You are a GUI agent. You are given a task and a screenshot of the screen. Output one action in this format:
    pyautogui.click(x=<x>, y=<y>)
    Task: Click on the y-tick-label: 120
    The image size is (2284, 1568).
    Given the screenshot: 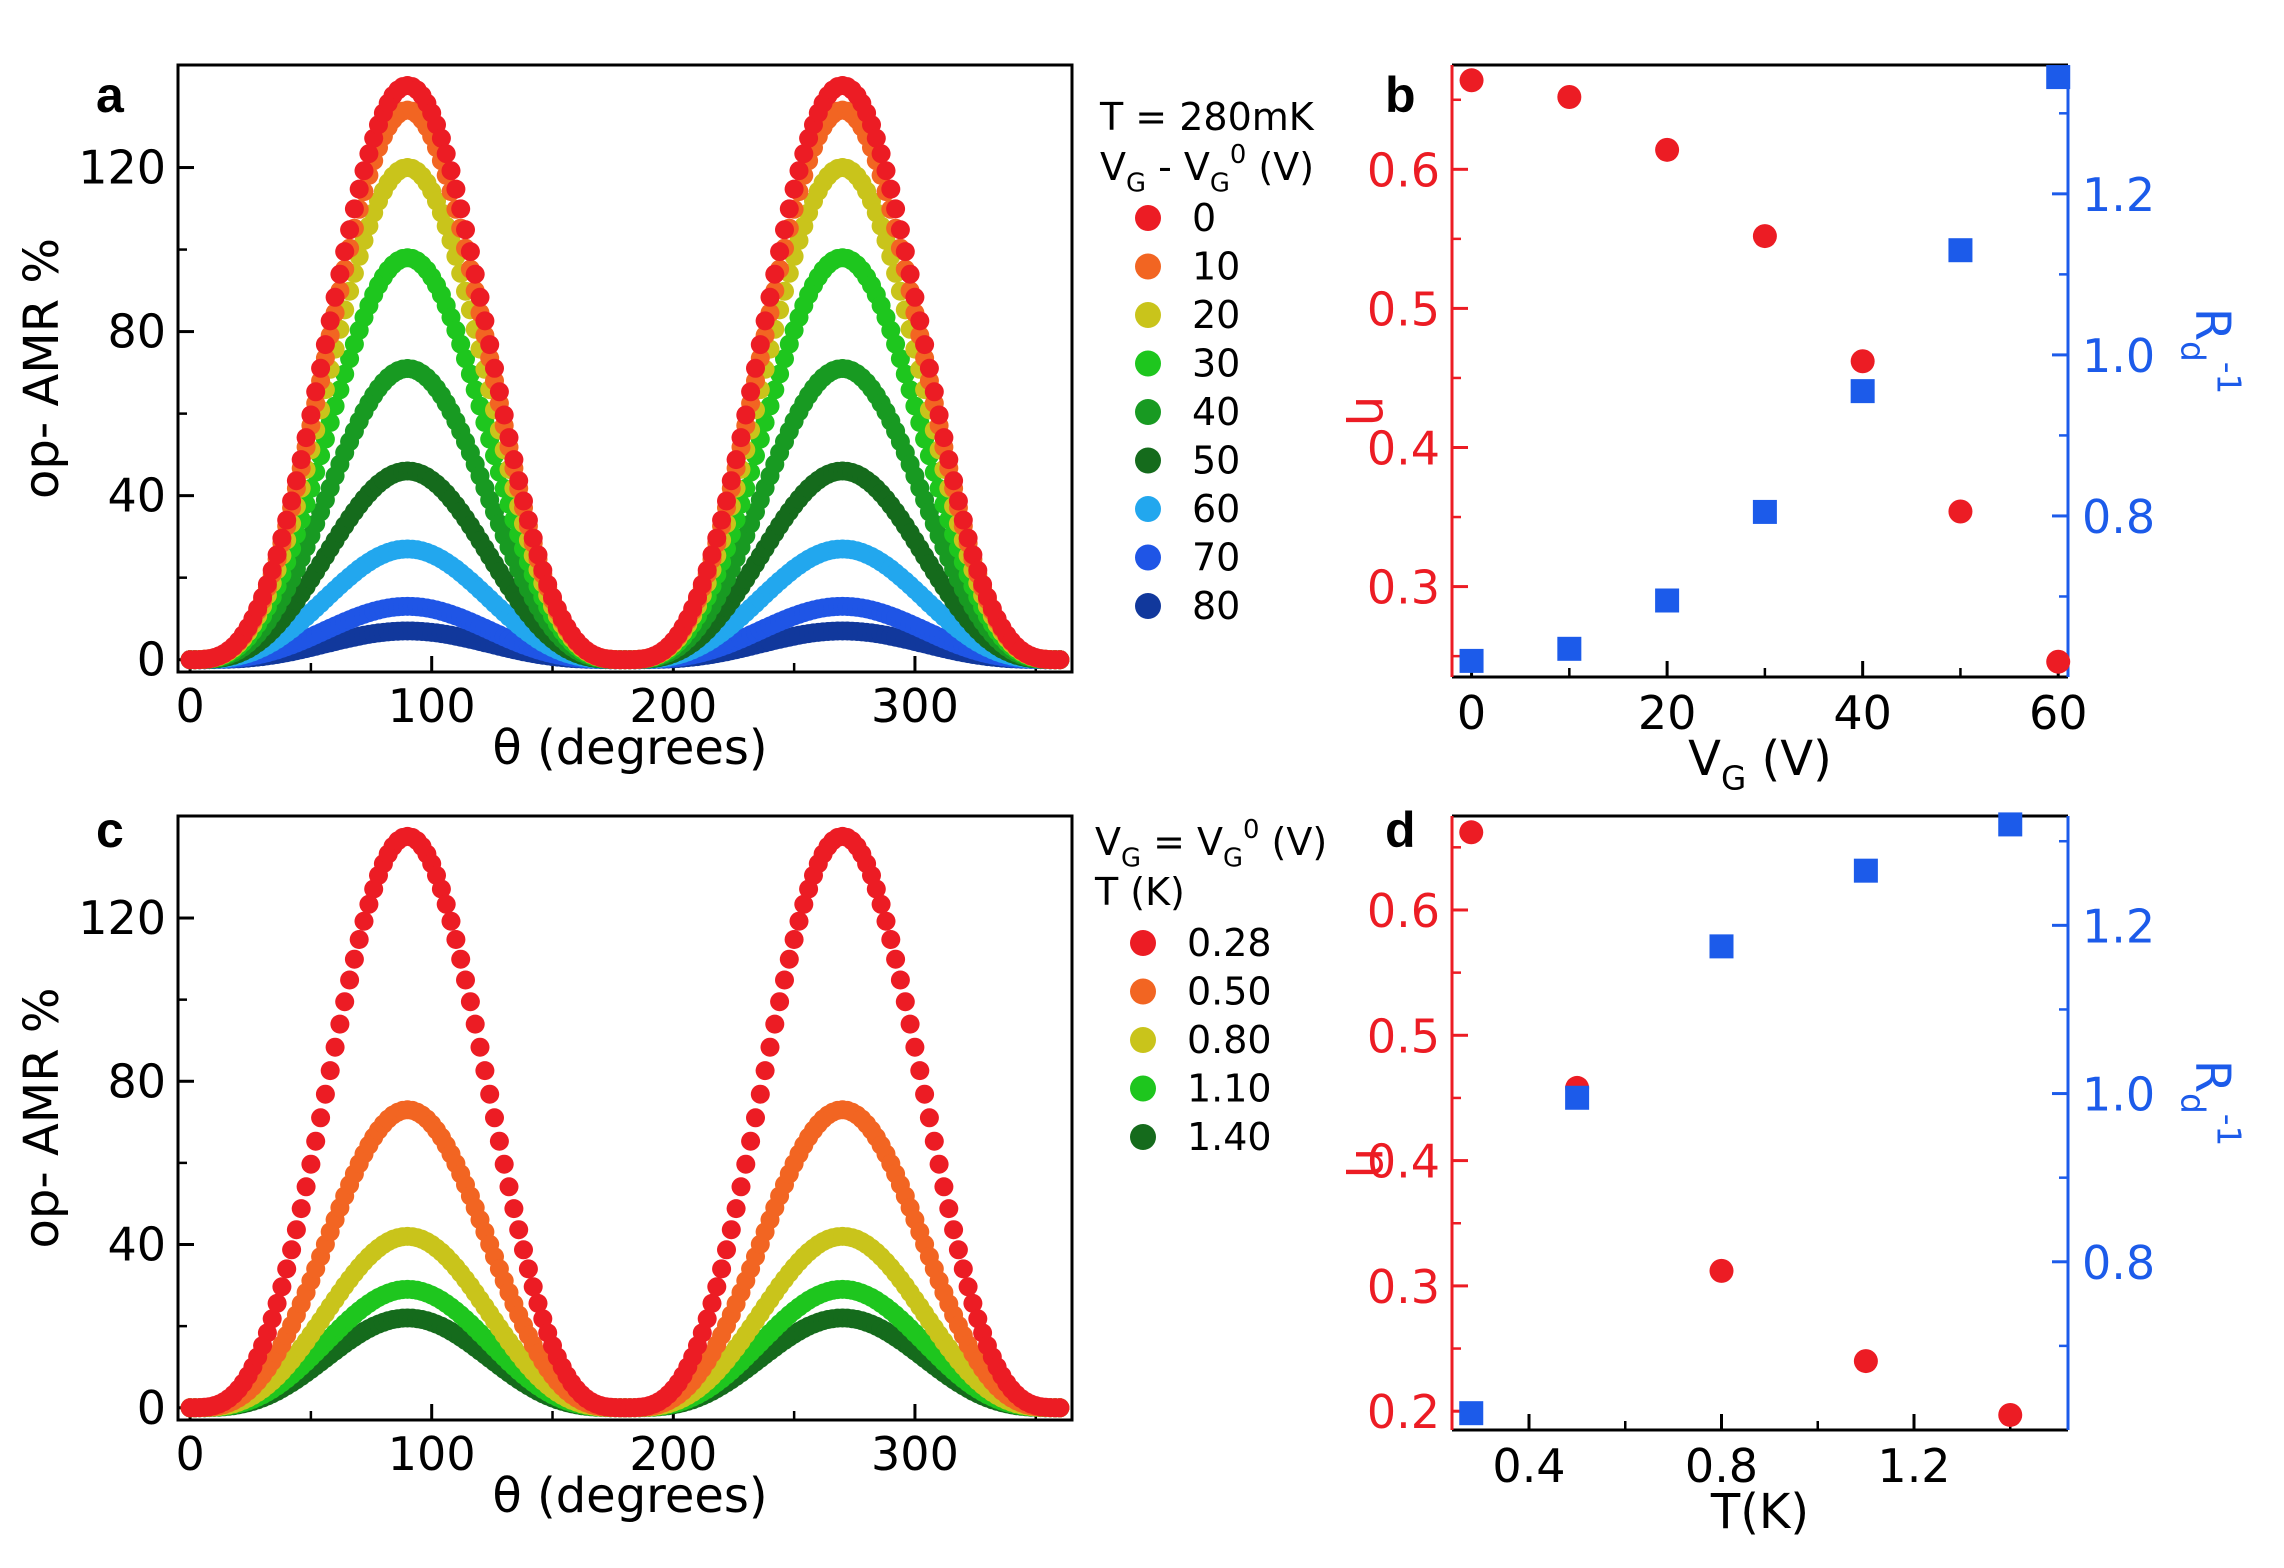 What is the action you would take?
    pyautogui.click(x=122, y=168)
    